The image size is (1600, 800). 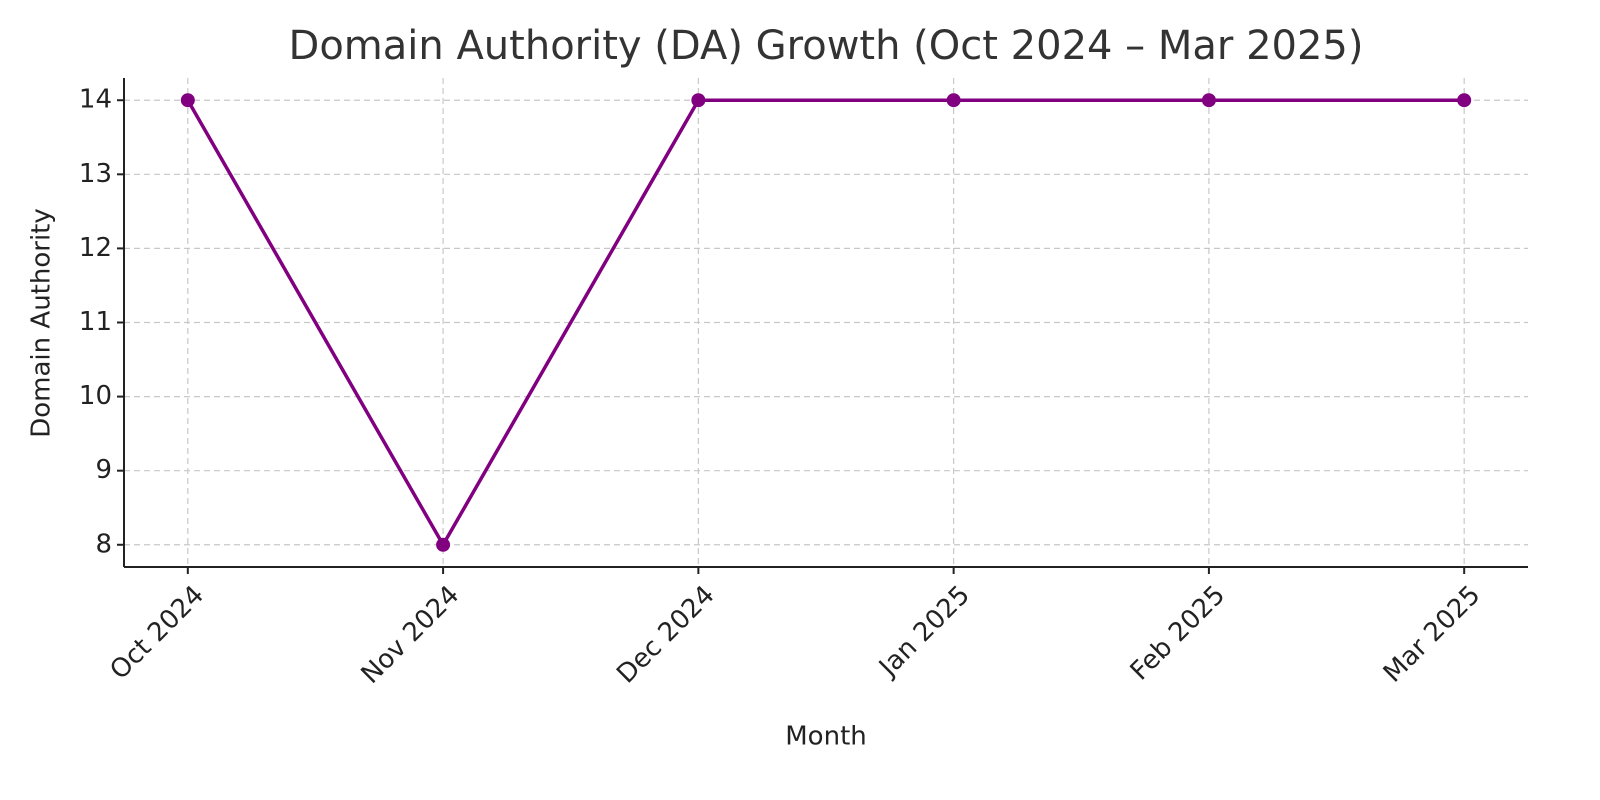 I want to click on x-tick-label: Feb 2025, so click(x=1178, y=633).